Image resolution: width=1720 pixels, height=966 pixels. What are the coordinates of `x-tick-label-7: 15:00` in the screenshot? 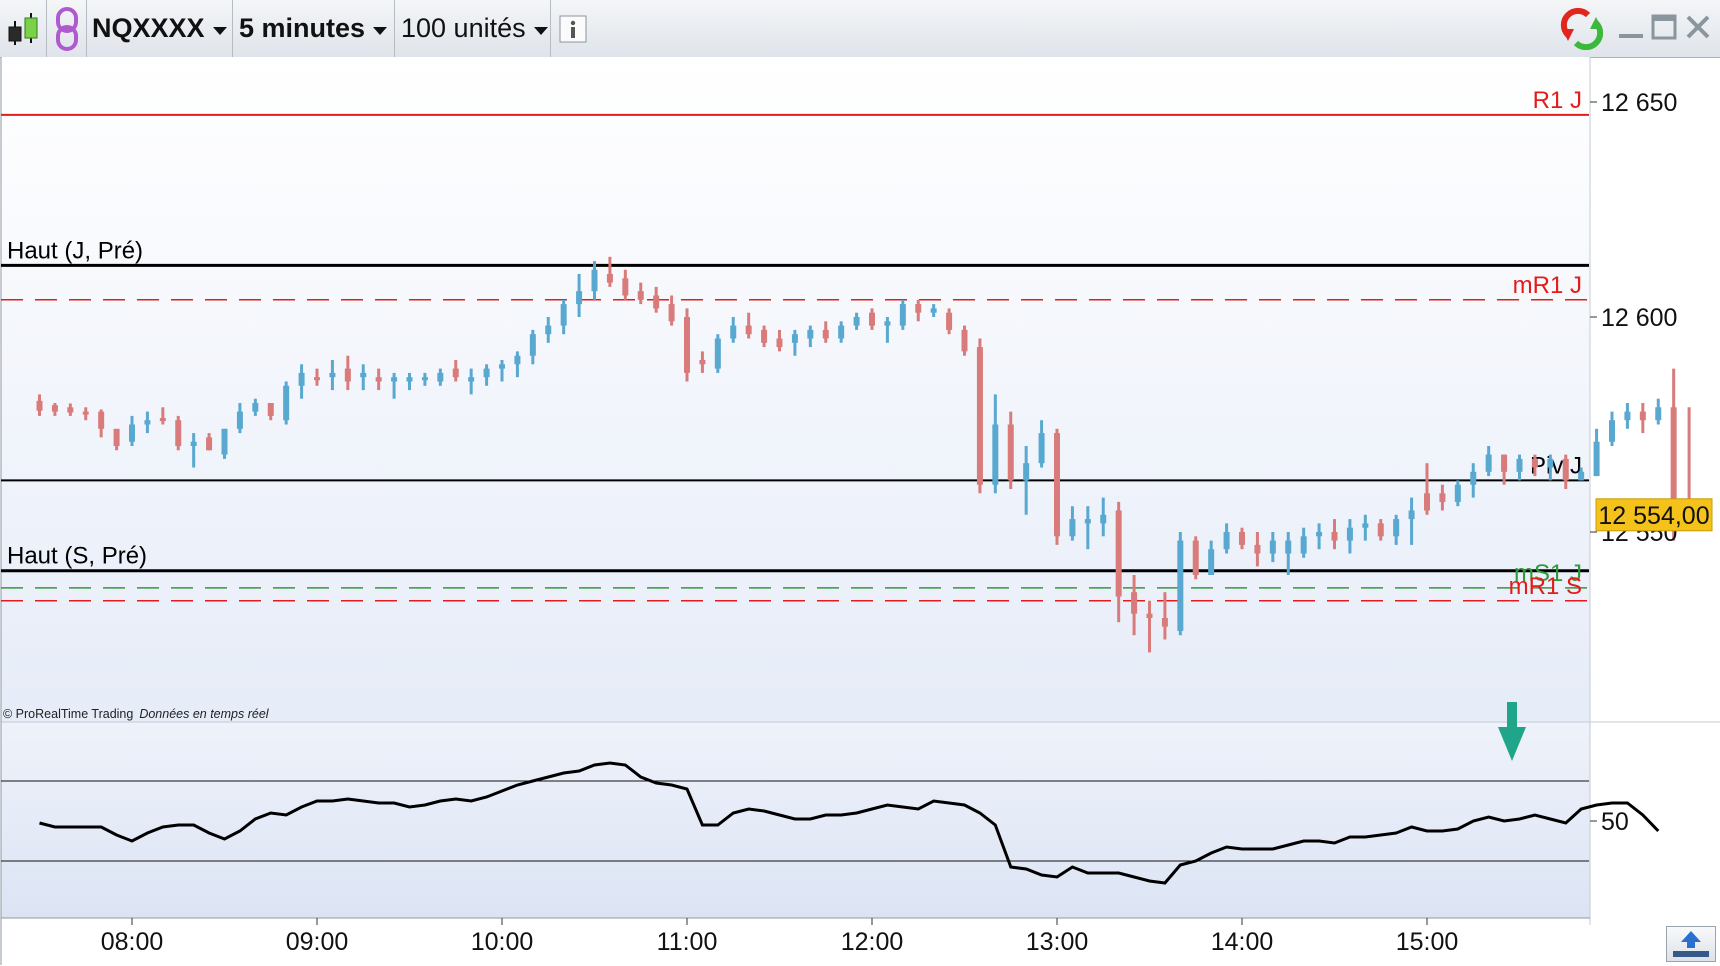 It's located at (1427, 942).